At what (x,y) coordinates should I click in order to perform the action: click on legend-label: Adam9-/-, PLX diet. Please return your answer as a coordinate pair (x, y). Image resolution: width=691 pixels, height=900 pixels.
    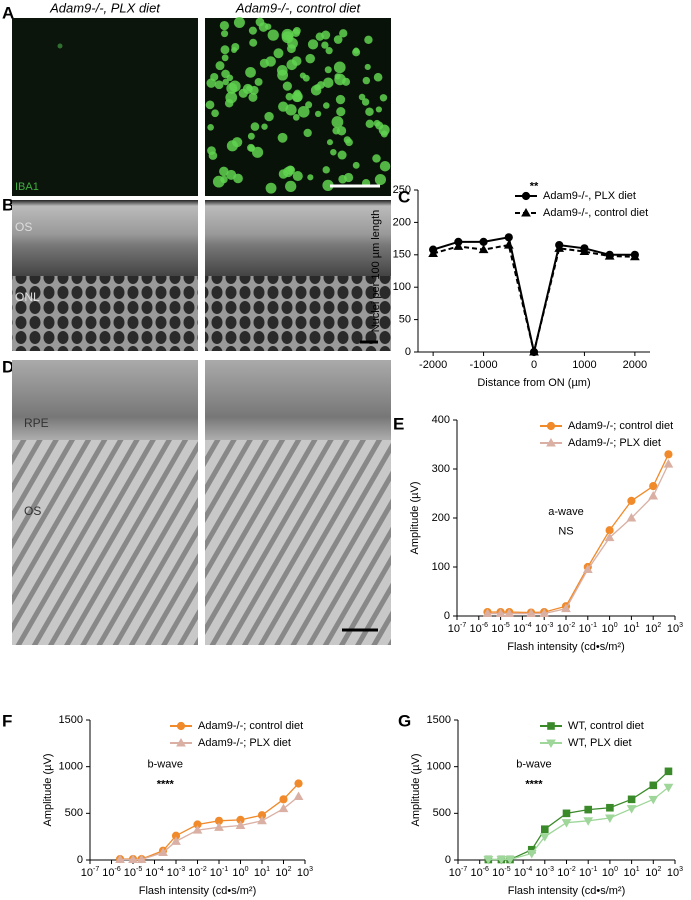
    Looking at the image, I should click on (589, 196).